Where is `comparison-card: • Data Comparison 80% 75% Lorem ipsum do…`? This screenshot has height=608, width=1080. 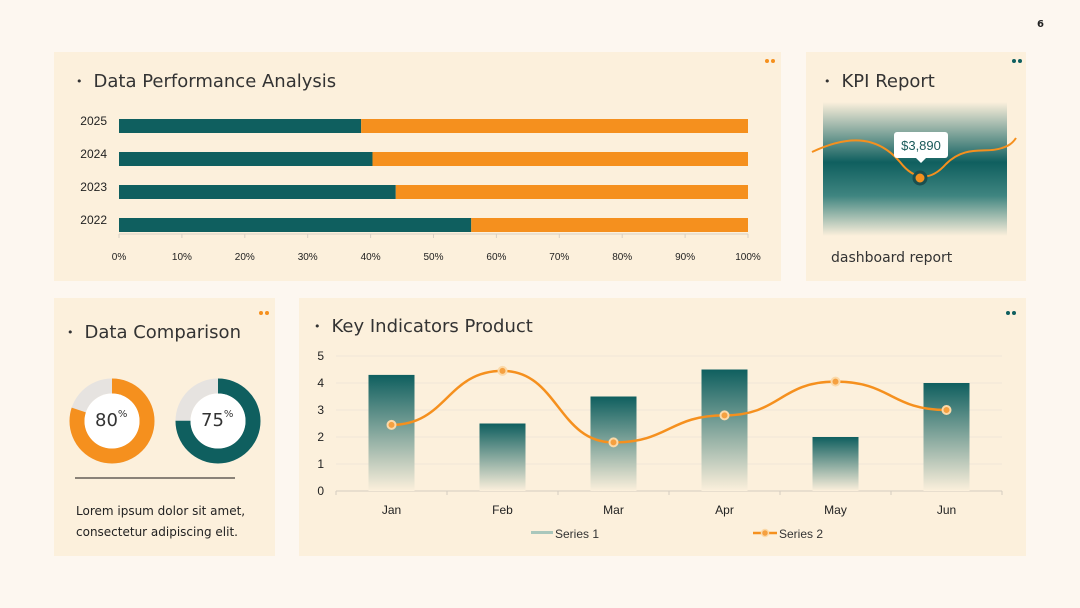
comparison-card: • Data Comparison 80% 75% Lorem ipsum do… is located at coordinates (164, 427).